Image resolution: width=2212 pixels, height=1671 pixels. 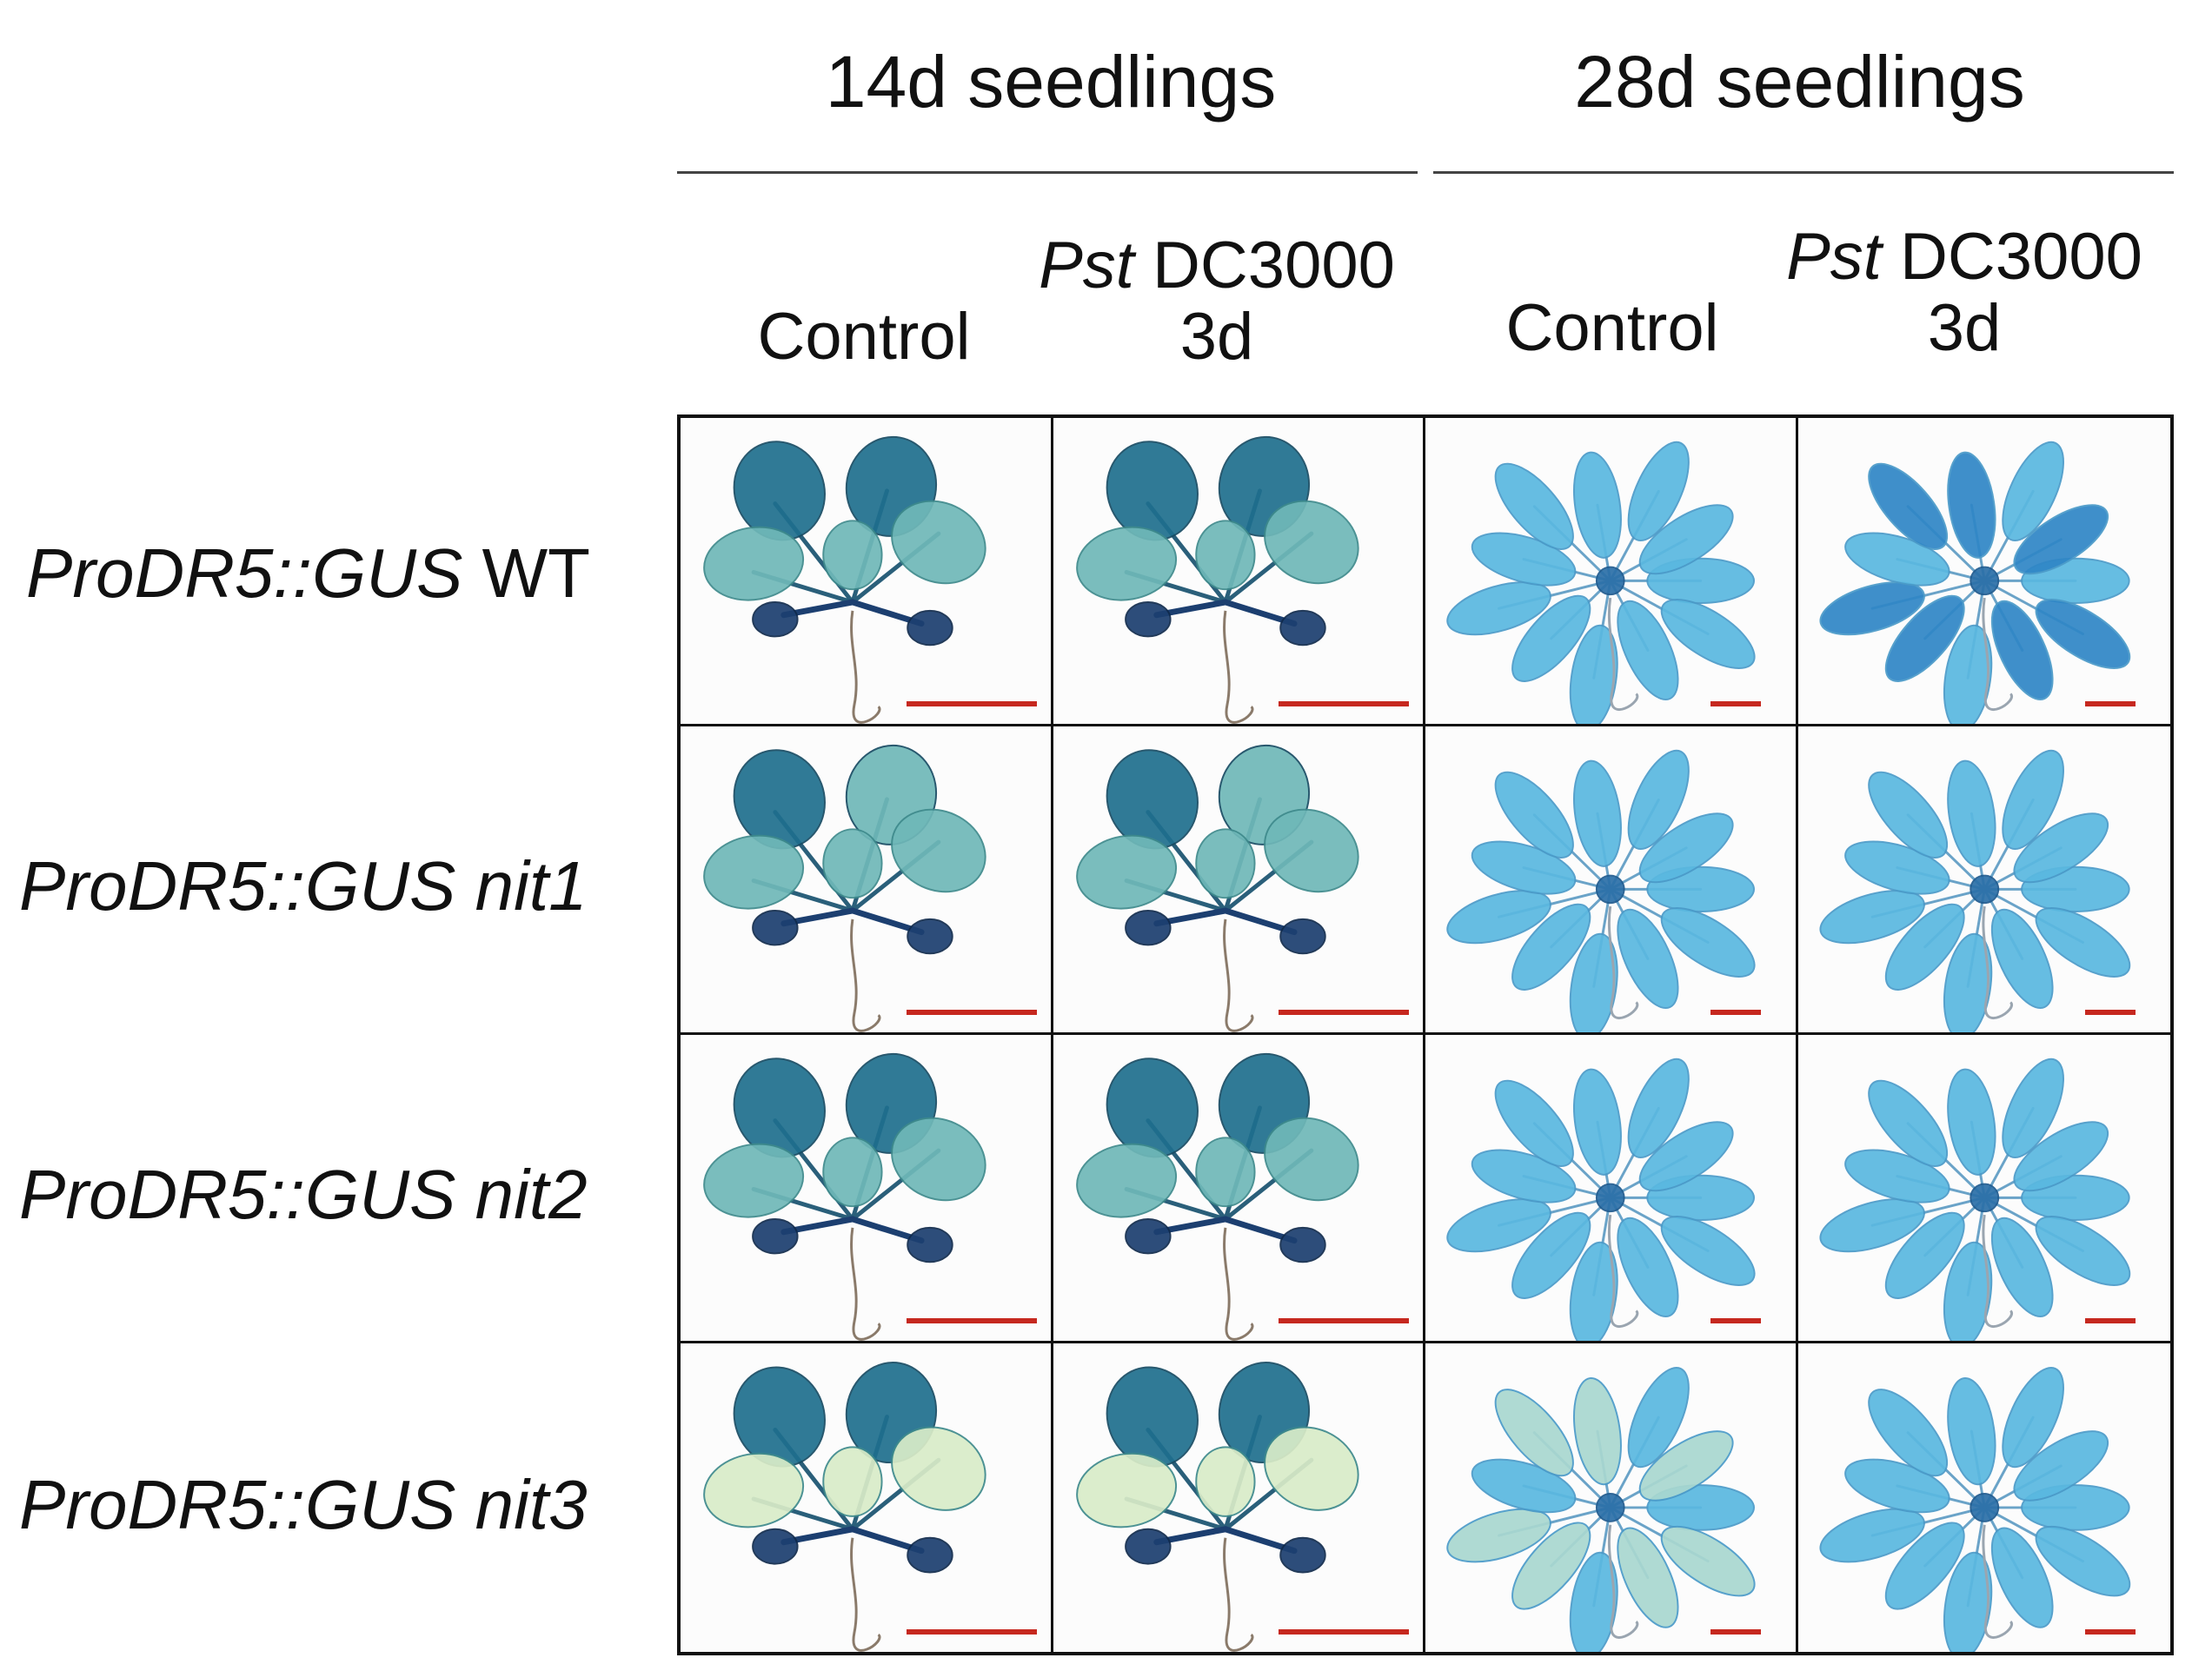 I want to click on condition-header-4: Pst DC3000 3d, so click(x=1964, y=293).